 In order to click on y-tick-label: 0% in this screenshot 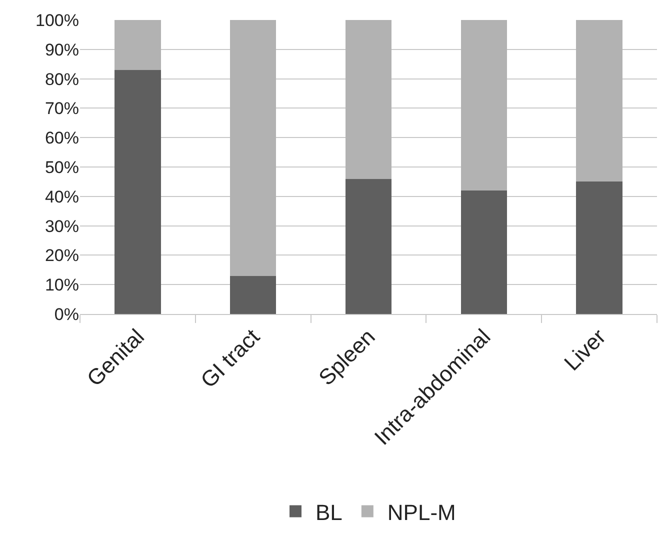, I will do `click(66, 314)`.